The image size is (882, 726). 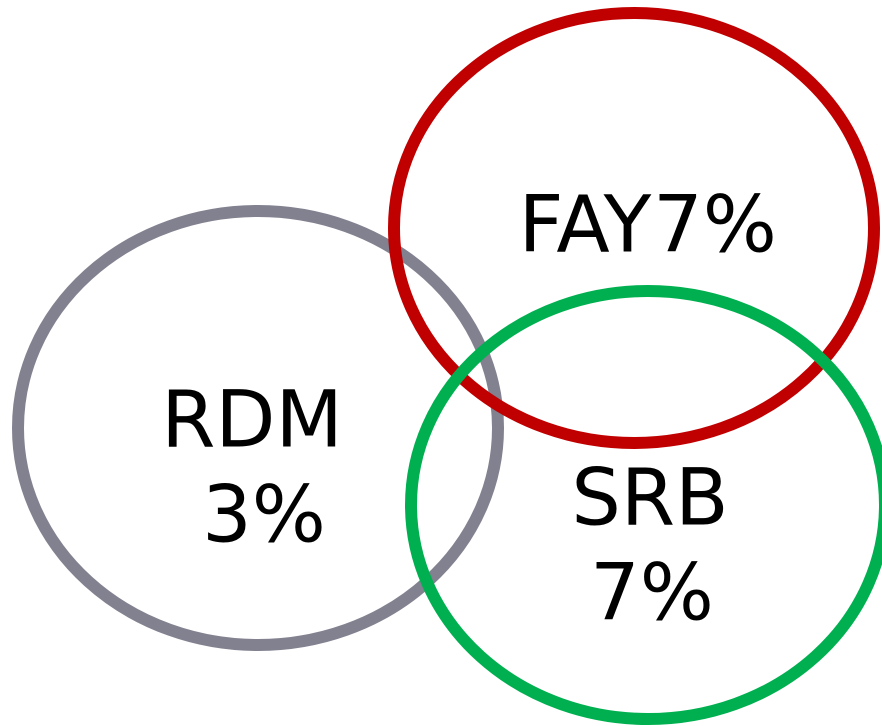 What do you see at coordinates (585, 225) in the screenshot?
I see `fay-name: FAY` at bounding box center [585, 225].